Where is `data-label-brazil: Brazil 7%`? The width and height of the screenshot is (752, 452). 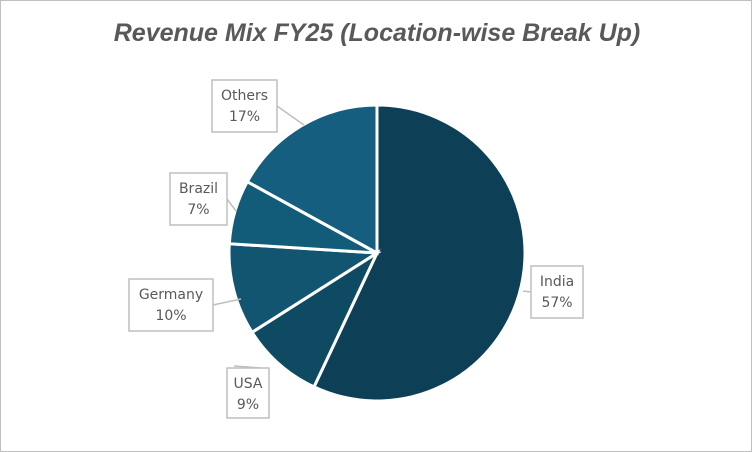
data-label-brazil: Brazil 7% is located at coordinates (203, 199).